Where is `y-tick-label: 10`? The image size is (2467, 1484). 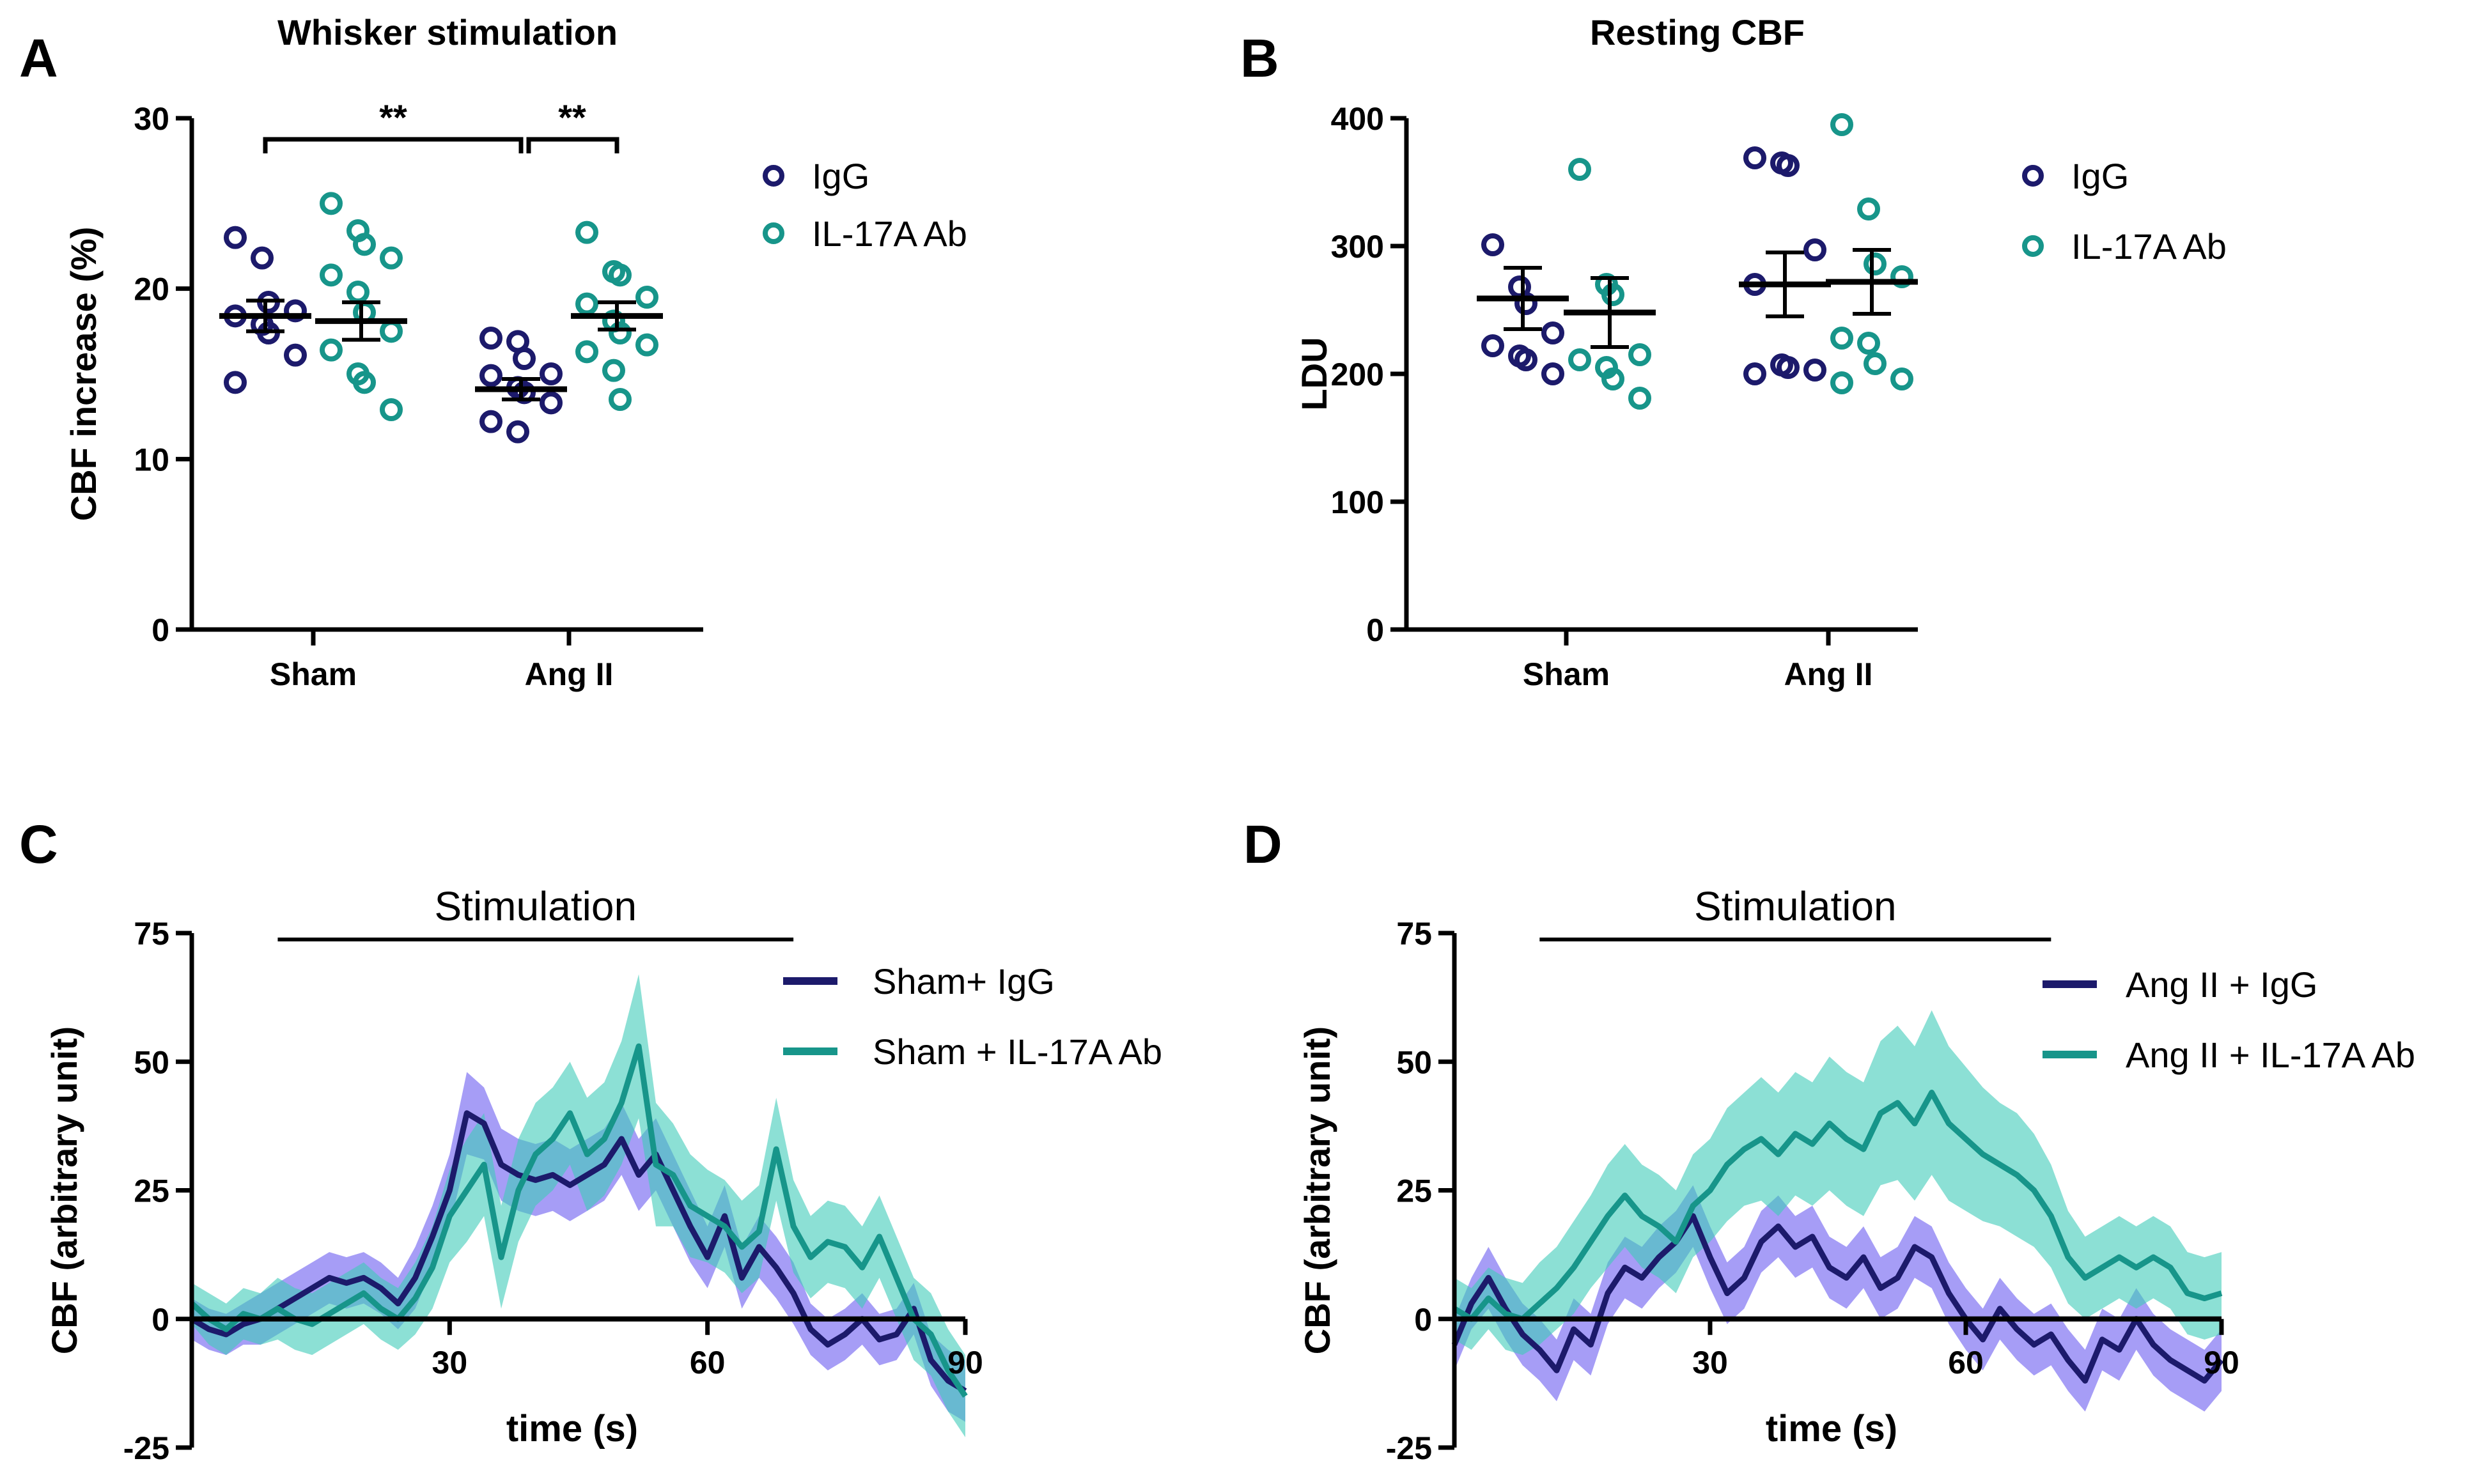
y-tick-label: 10 is located at coordinates (151, 459).